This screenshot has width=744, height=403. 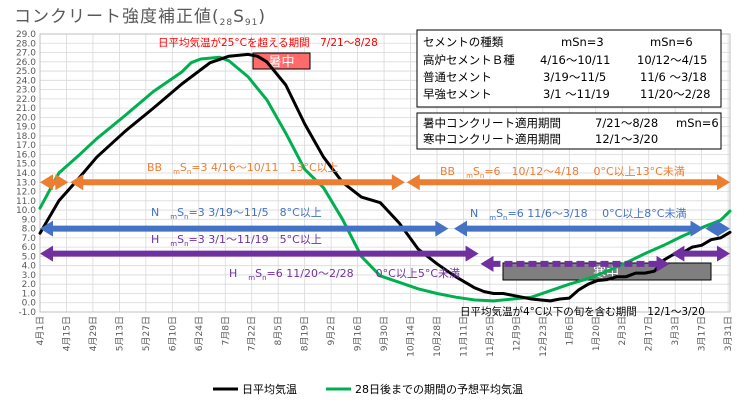 I want to click on y-tick-label: 7.0, so click(x=29, y=239).